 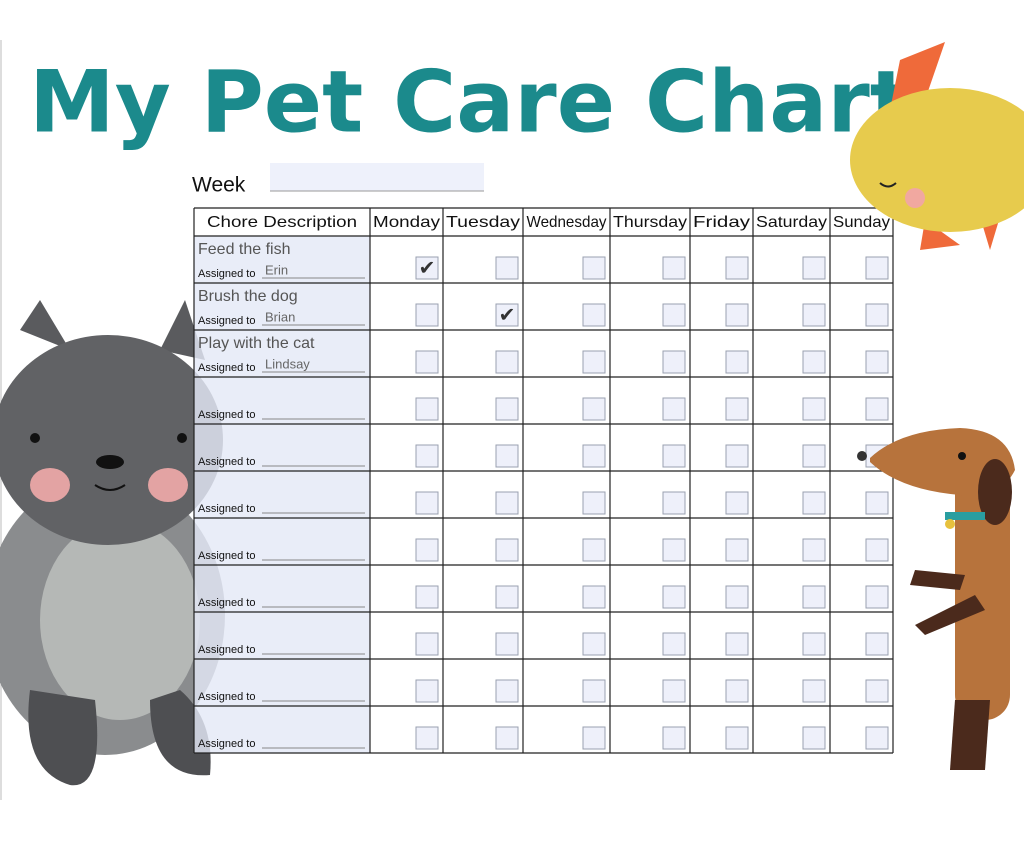 What do you see at coordinates (276, 269) in the screenshot?
I see `assignee-name: Erin` at bounding box center [276, 269].